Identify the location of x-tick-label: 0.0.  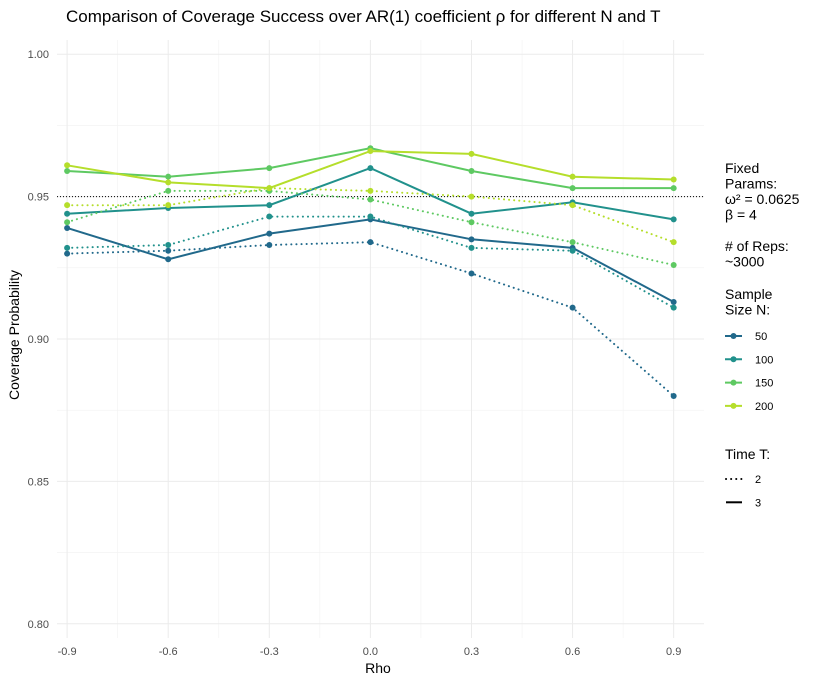
(370, 652).